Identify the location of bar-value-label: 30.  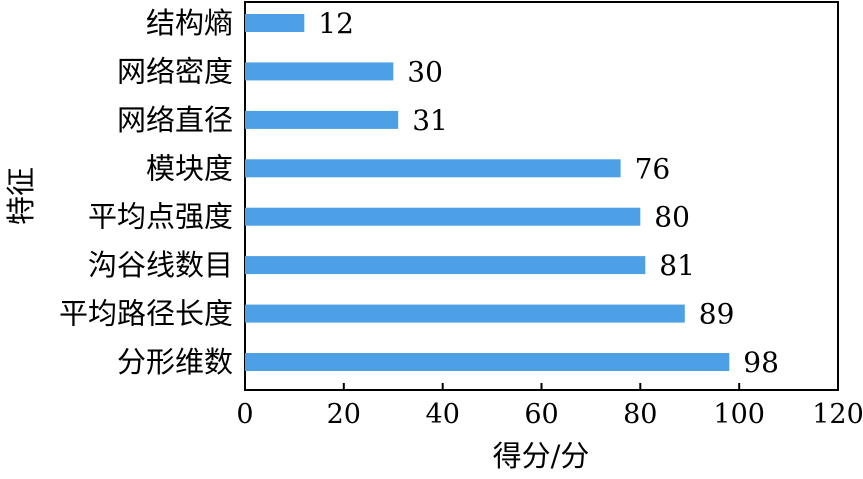
(425, 71).